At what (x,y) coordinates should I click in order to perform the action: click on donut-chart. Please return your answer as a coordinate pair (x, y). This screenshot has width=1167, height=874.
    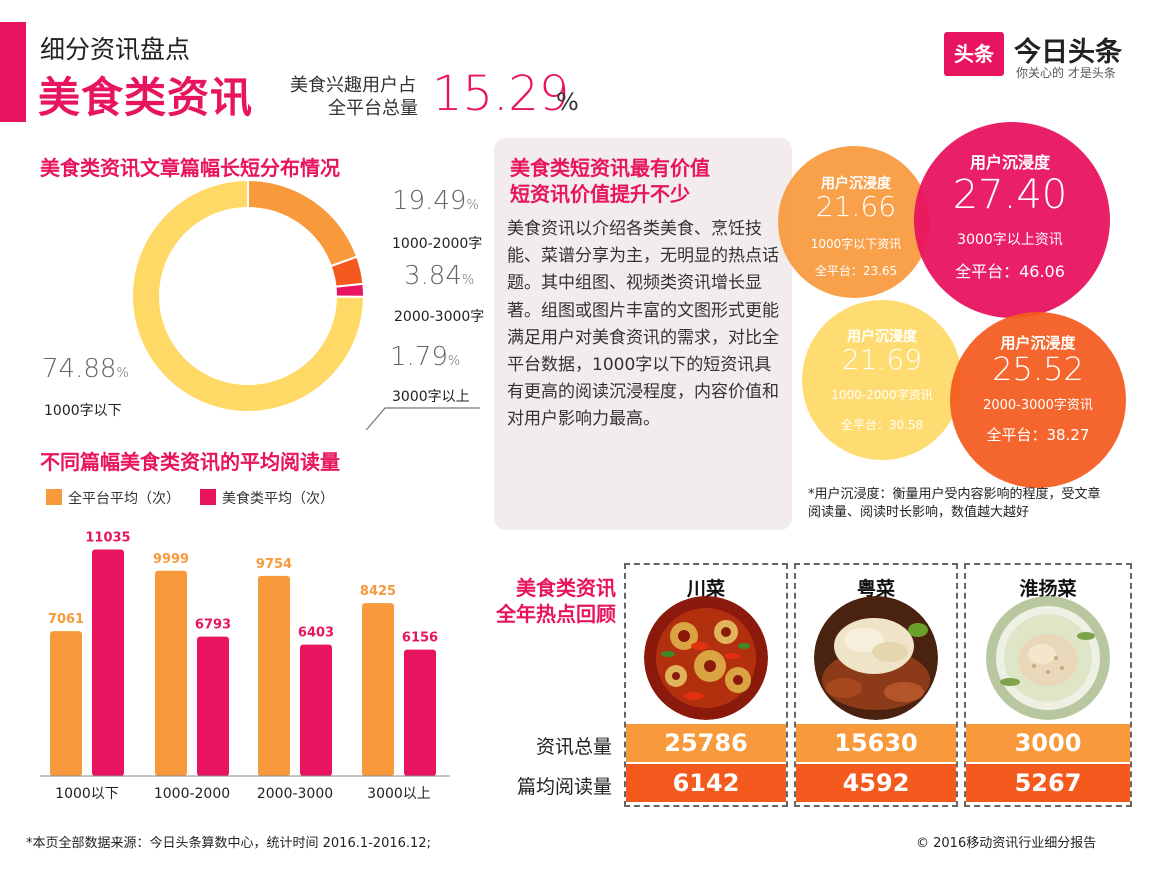
    Looking at the image, I should click on (305, 305).